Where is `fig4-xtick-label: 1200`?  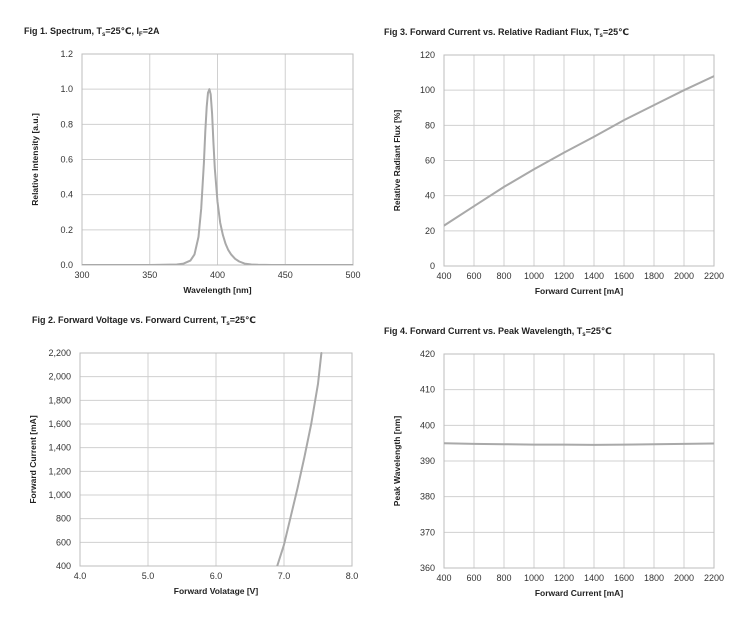
fig4-xtick-label: 1200 is located at coordinates (564, 578).